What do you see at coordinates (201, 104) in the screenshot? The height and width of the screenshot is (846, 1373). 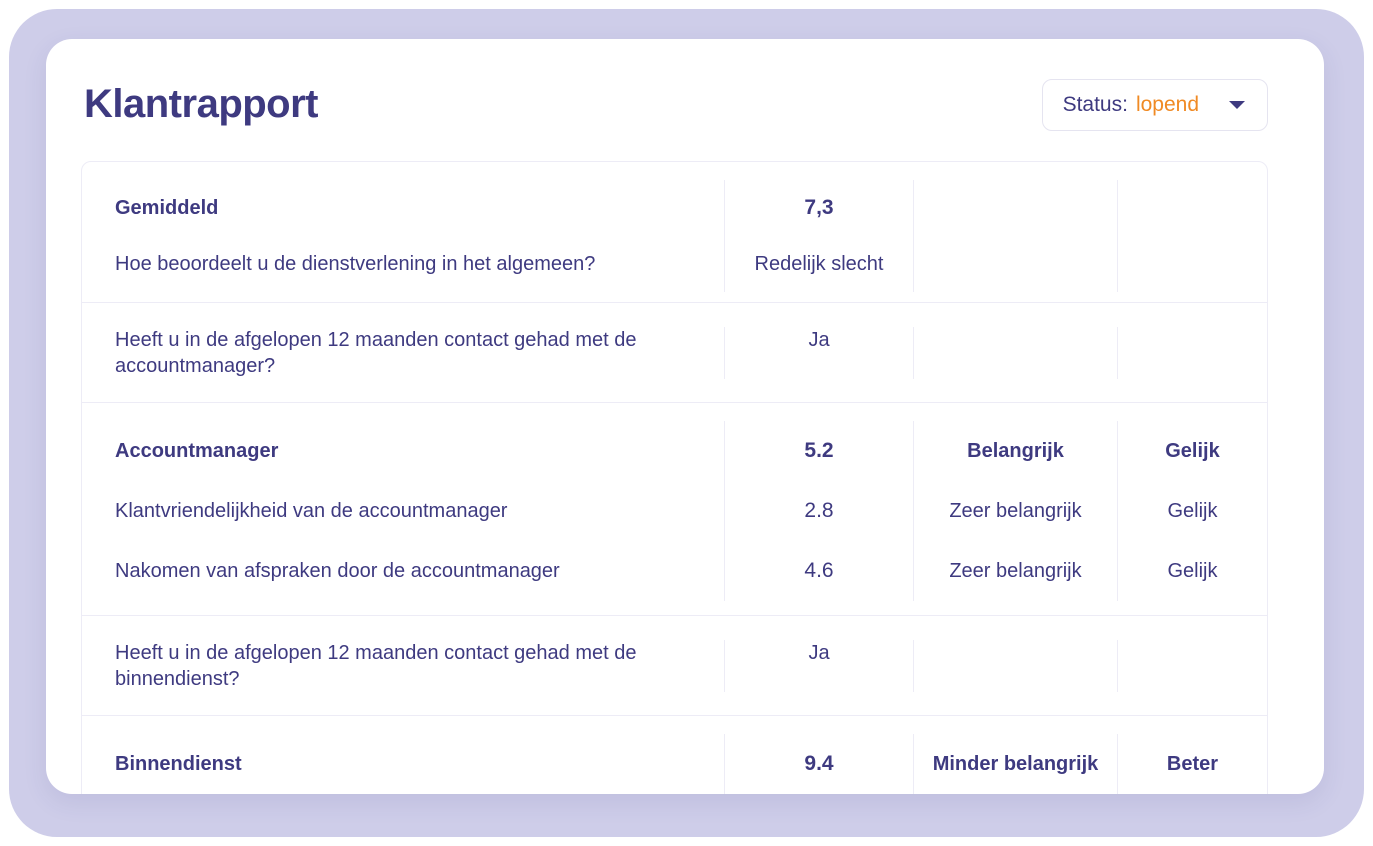 I see `page-title: Klantrapport` at bounding box center [201, 104].